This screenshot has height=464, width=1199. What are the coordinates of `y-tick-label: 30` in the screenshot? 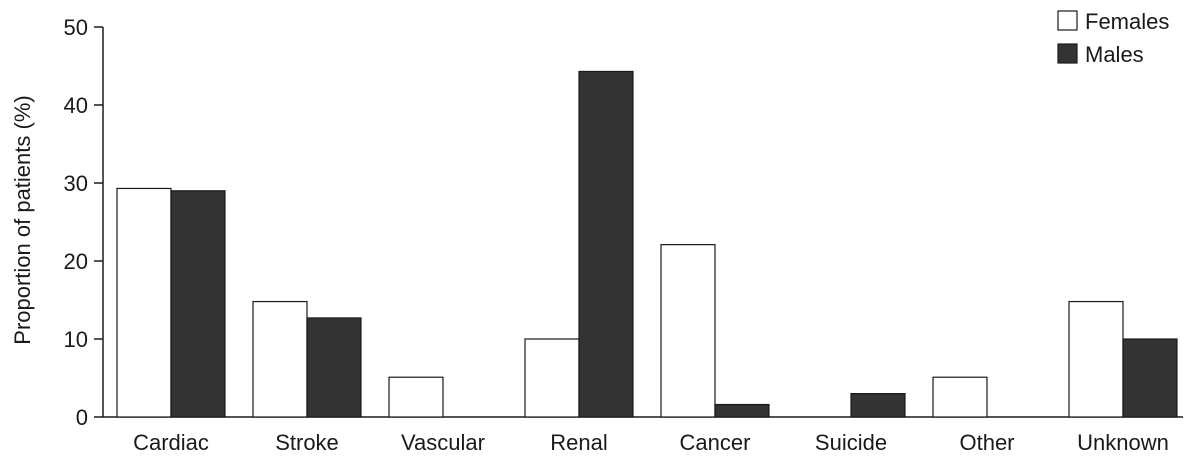 It's located at (76, 183).